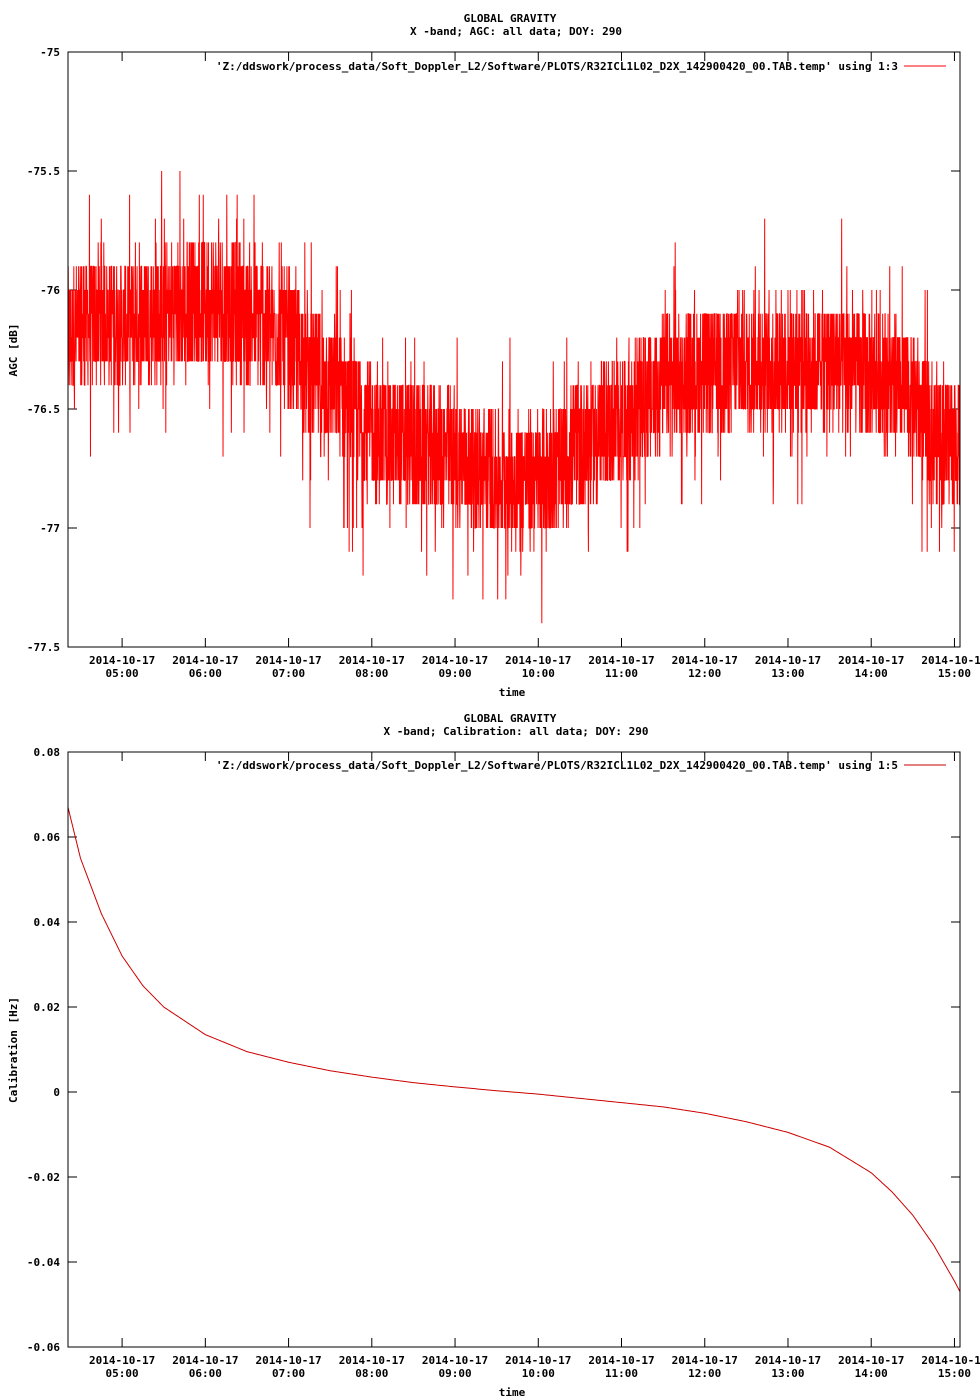 This screenshot has width=980, height=1400. I want to click on agc-xtick-time: 07:00, so click(288, 673).